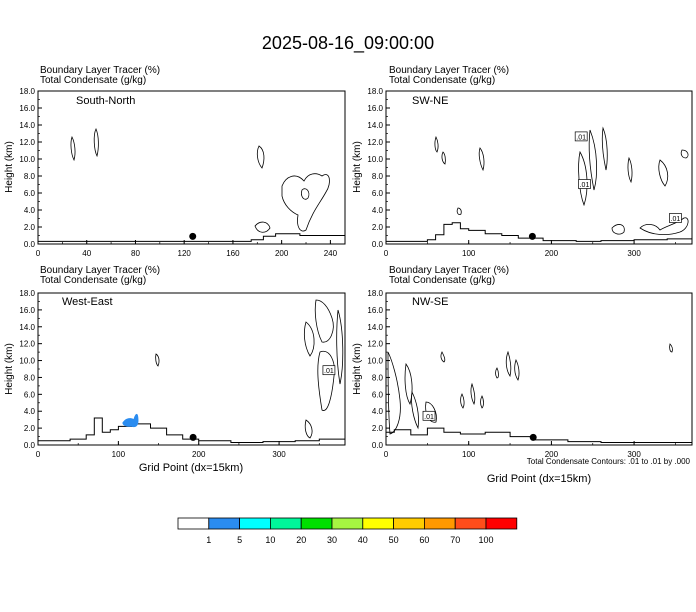 The width and height of the screenshot is (696, 612). I want to click on tracer-shading, so click(130, 420).